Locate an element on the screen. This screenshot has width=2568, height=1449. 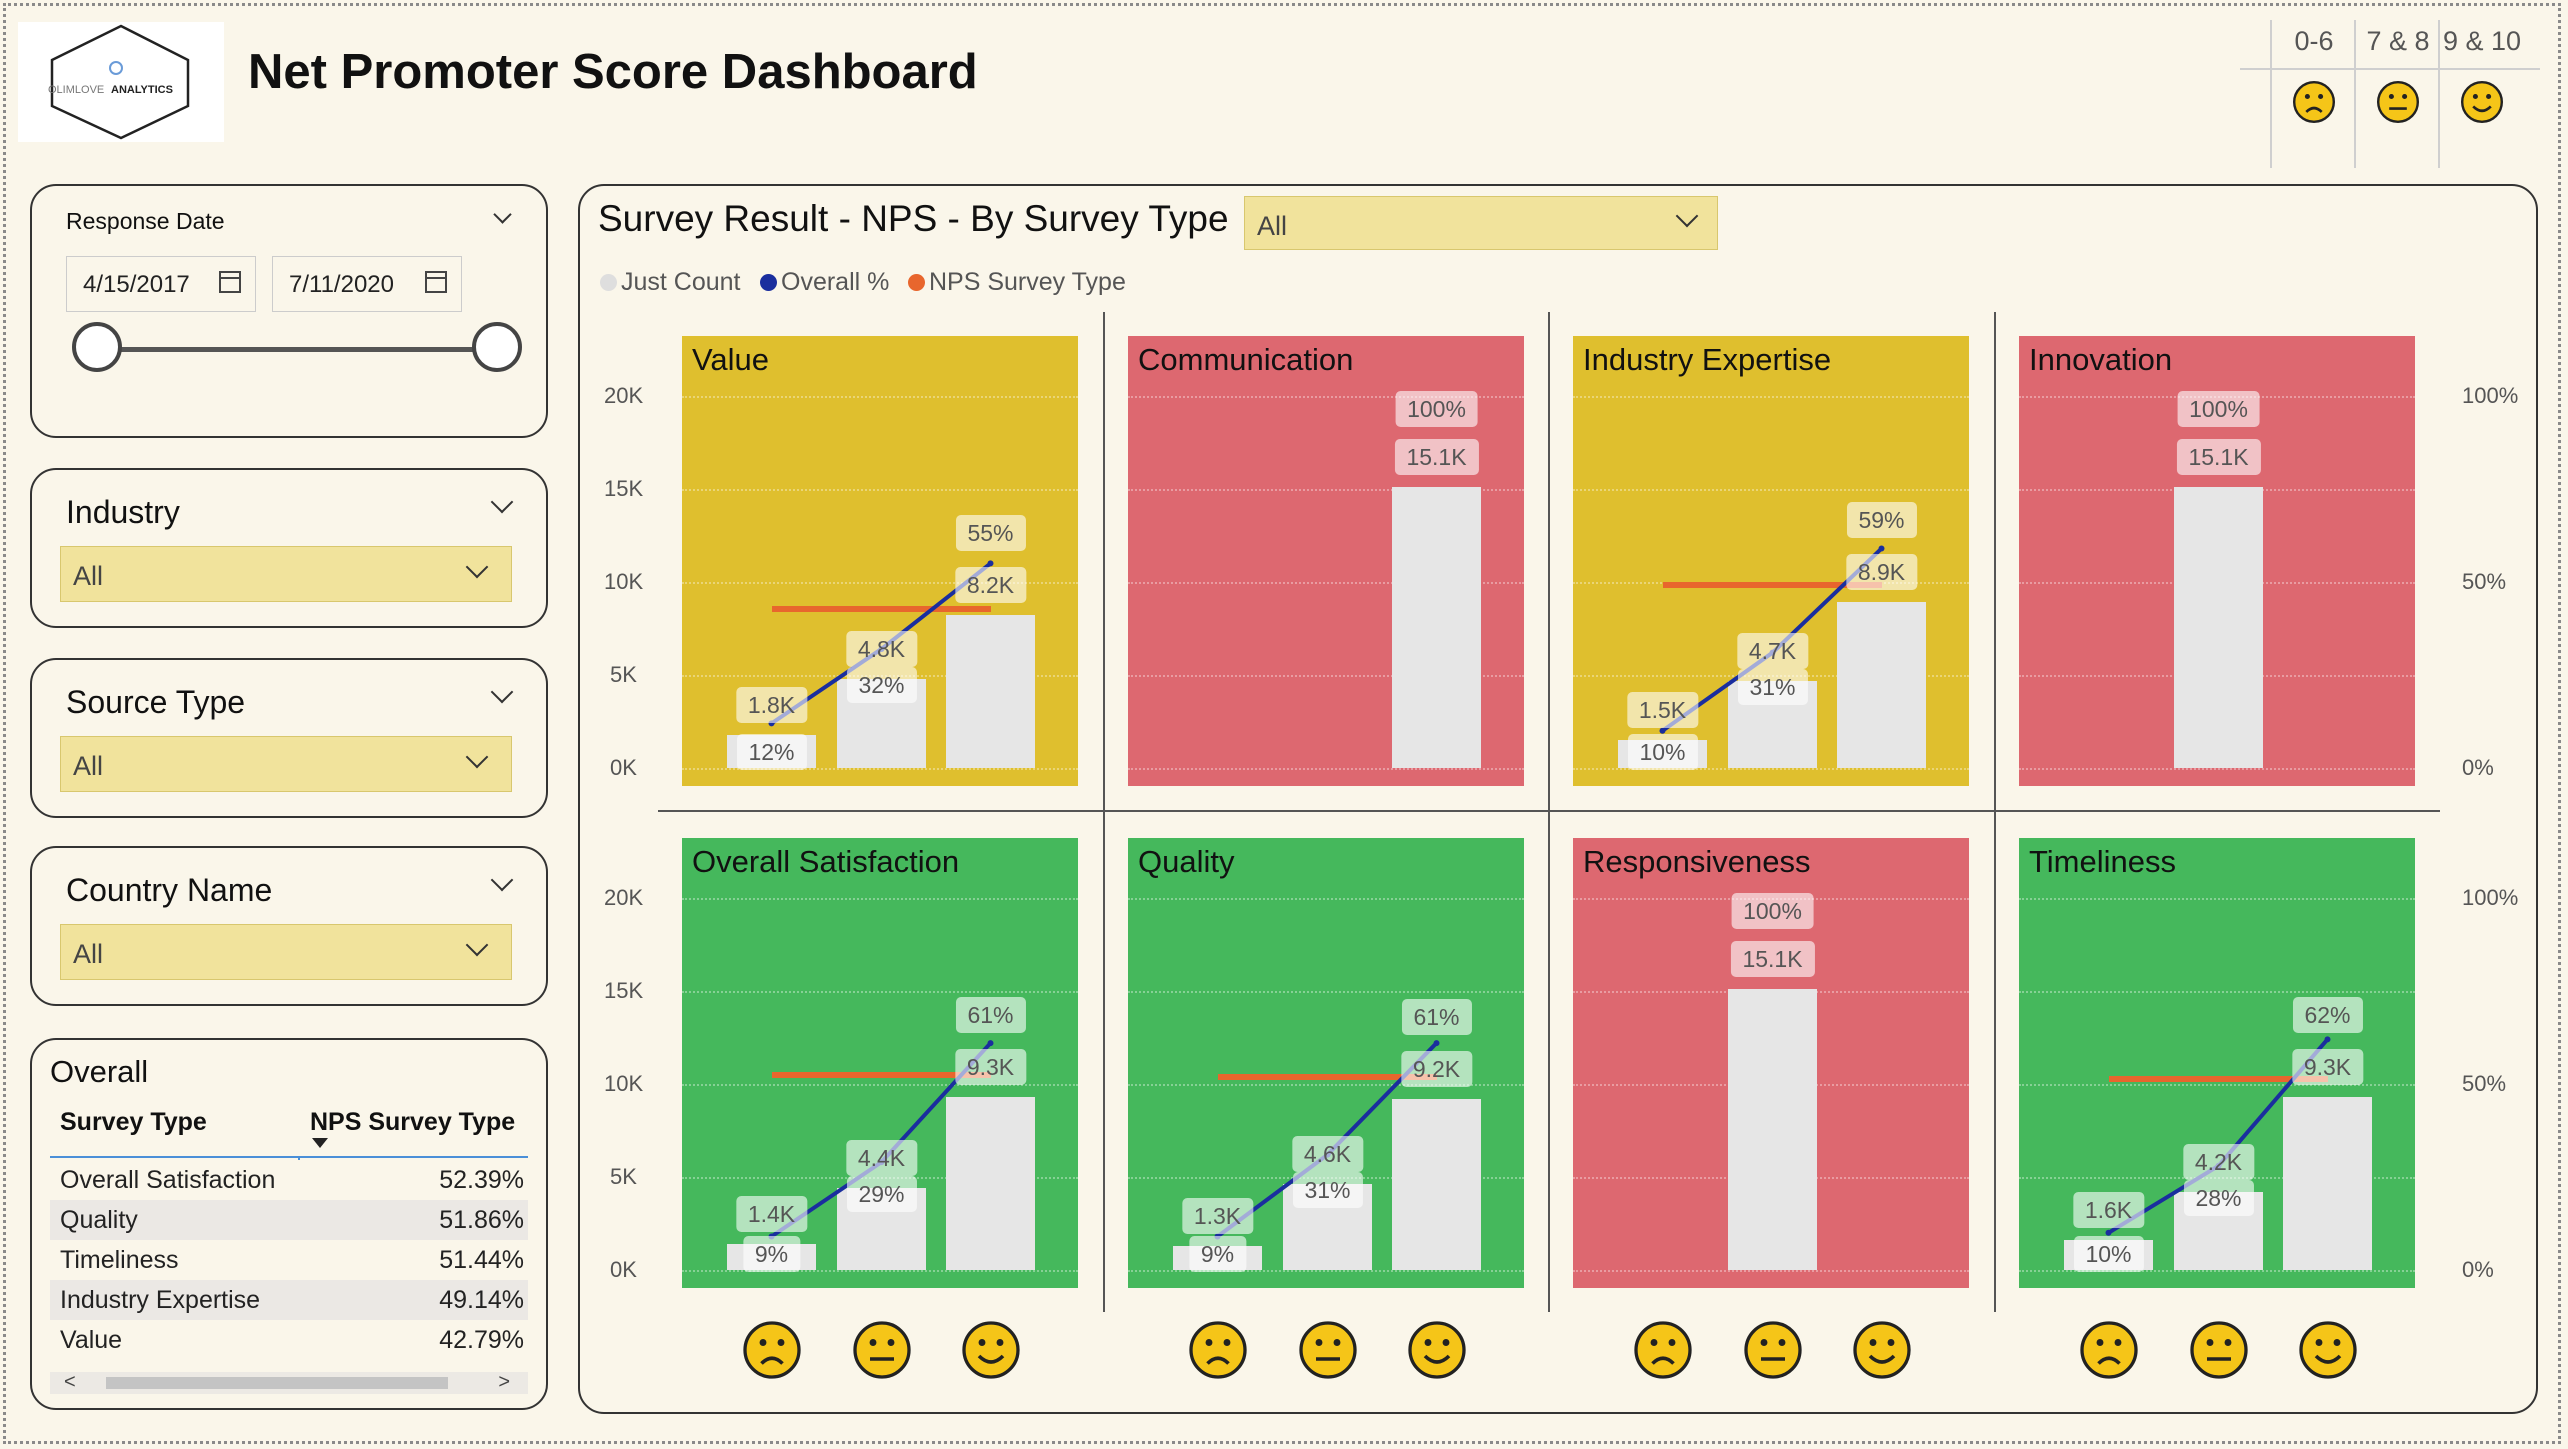
legend-label: NPS Survey Type is located at coordinates (1027, 282).